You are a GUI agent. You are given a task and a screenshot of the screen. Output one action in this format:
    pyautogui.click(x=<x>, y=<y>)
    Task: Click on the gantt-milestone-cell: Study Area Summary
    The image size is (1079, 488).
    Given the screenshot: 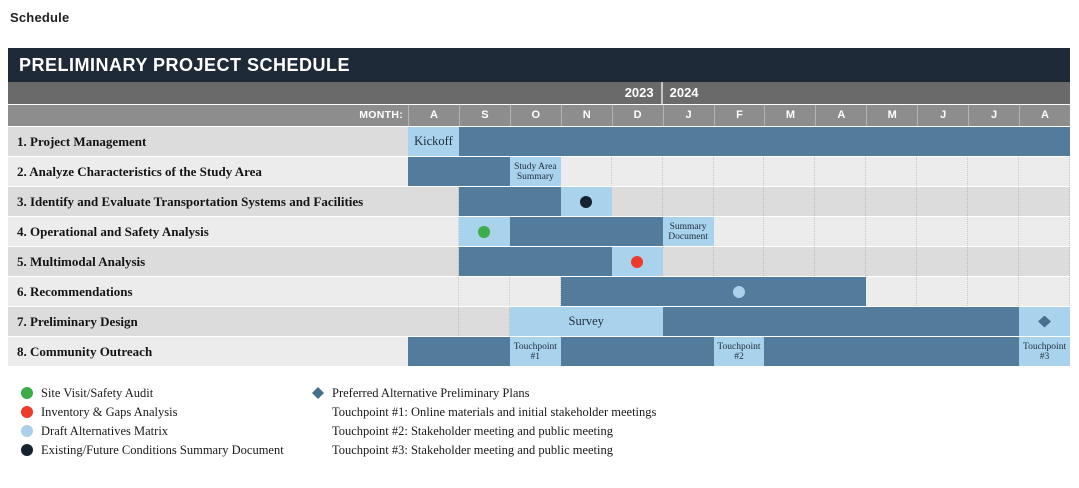 What is the action you would take?
    pyautogui.click(x=535, y=171)
    